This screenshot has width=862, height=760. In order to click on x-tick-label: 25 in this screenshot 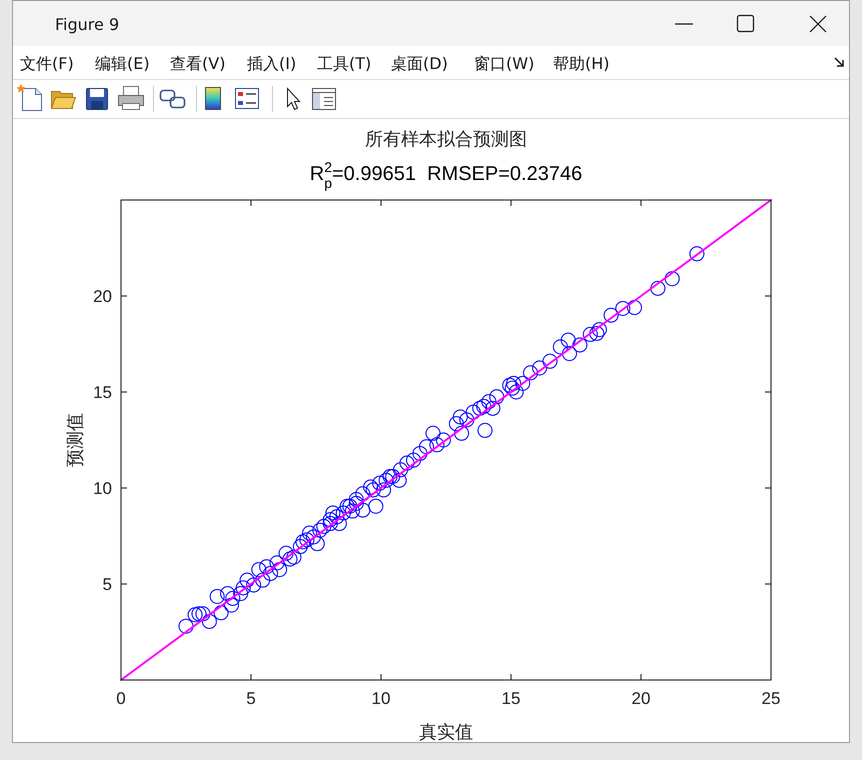, I will do `click(771, 698)`.